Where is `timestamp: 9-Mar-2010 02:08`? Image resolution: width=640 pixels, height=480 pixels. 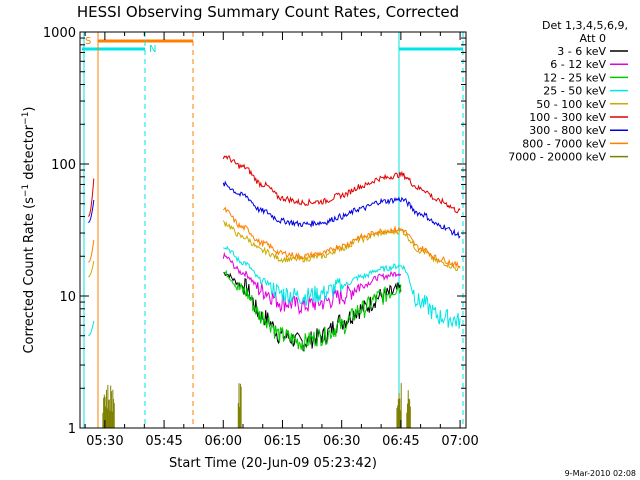 timestamp: 9-Mar-2010 02:08 is located at coordinates (600, 473).